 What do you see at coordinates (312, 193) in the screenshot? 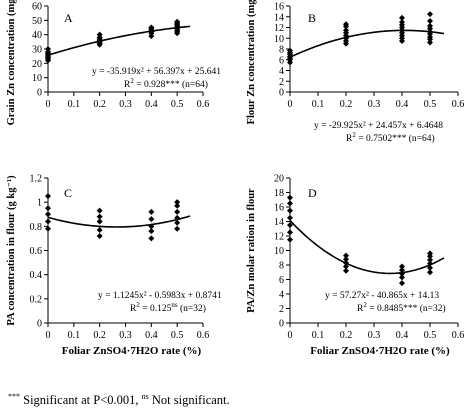
I see `panel-letter: D` at bounding box center [312, 193].